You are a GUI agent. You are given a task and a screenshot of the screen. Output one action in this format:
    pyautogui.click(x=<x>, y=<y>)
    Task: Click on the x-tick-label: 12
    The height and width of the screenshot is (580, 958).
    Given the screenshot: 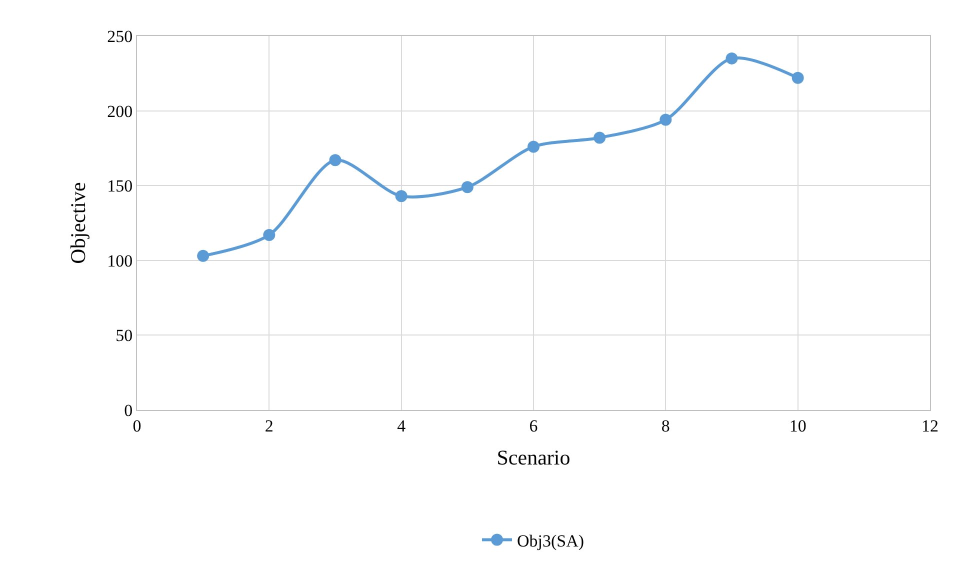 What is the action you would take?
    pyautogui.click(x=930, y=426)
    